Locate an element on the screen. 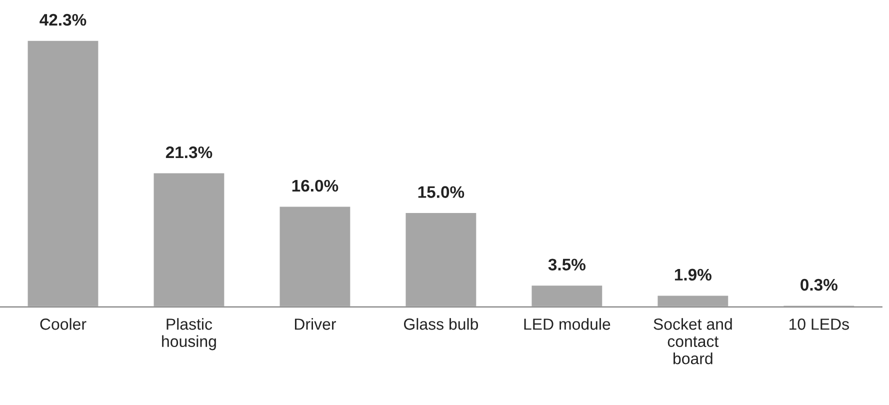  x-tick-label: Driver is located at coordinates (315, 324).